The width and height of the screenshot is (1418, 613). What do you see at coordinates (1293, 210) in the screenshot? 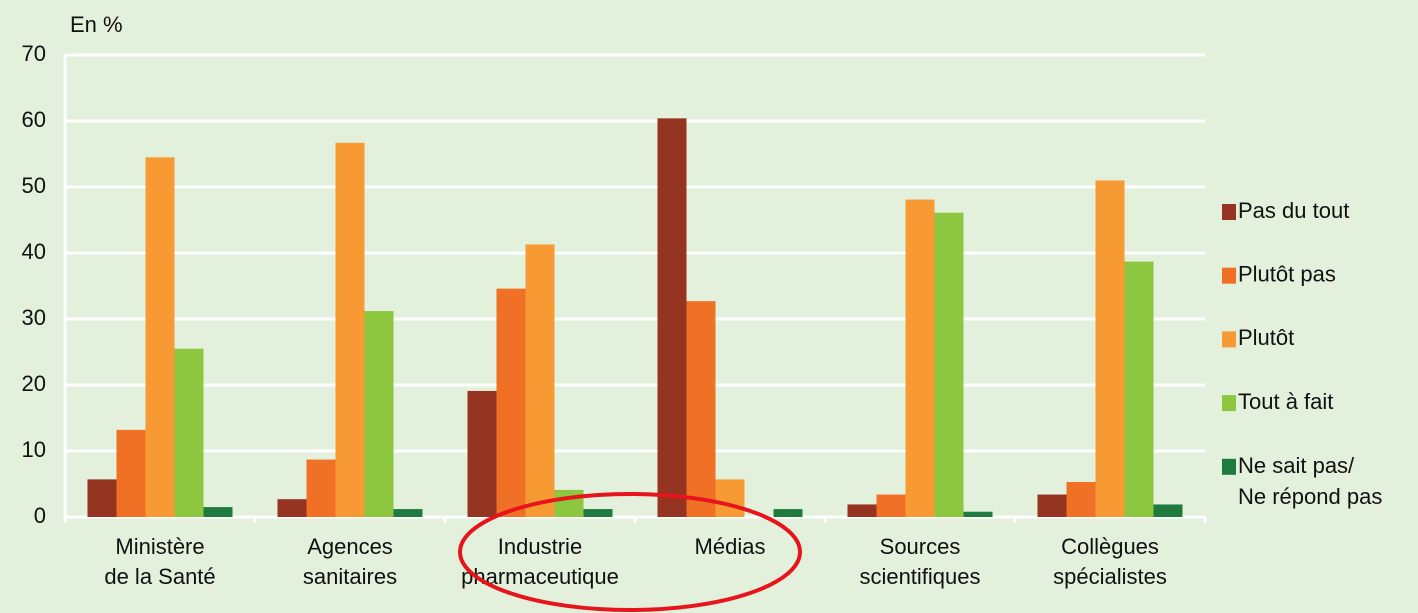
I see `legend-label: Pas du tout` at bounding box center [1293, 210].